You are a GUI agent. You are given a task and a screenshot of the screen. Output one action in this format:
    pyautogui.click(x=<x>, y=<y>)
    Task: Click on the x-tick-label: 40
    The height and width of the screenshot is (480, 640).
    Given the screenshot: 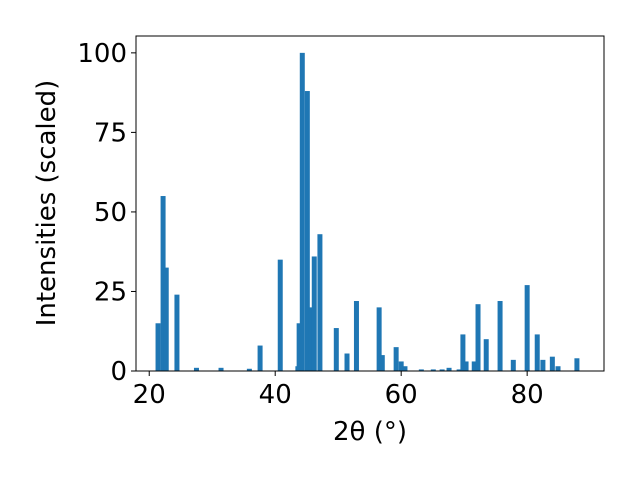 What is the action you would take?
    pyautogui.click(x=275, y=395)
    